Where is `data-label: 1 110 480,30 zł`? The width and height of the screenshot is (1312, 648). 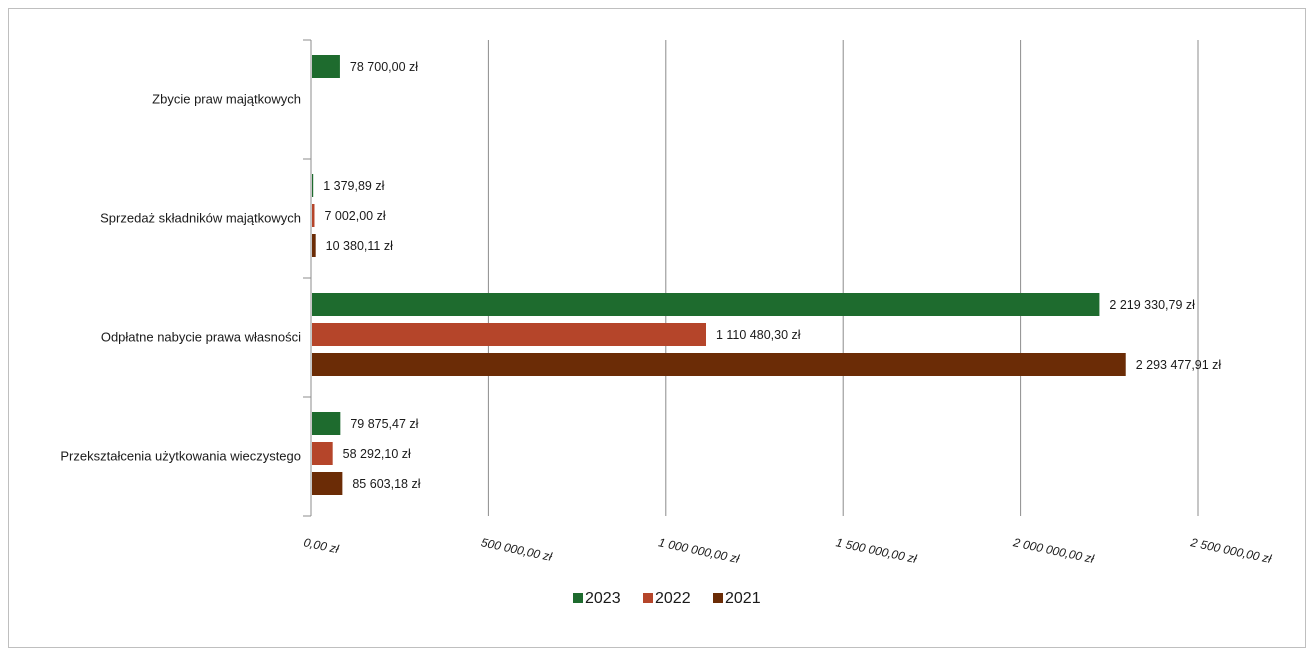
data-label: 1 110 480,30 zł is located at coordinates (758, 335).